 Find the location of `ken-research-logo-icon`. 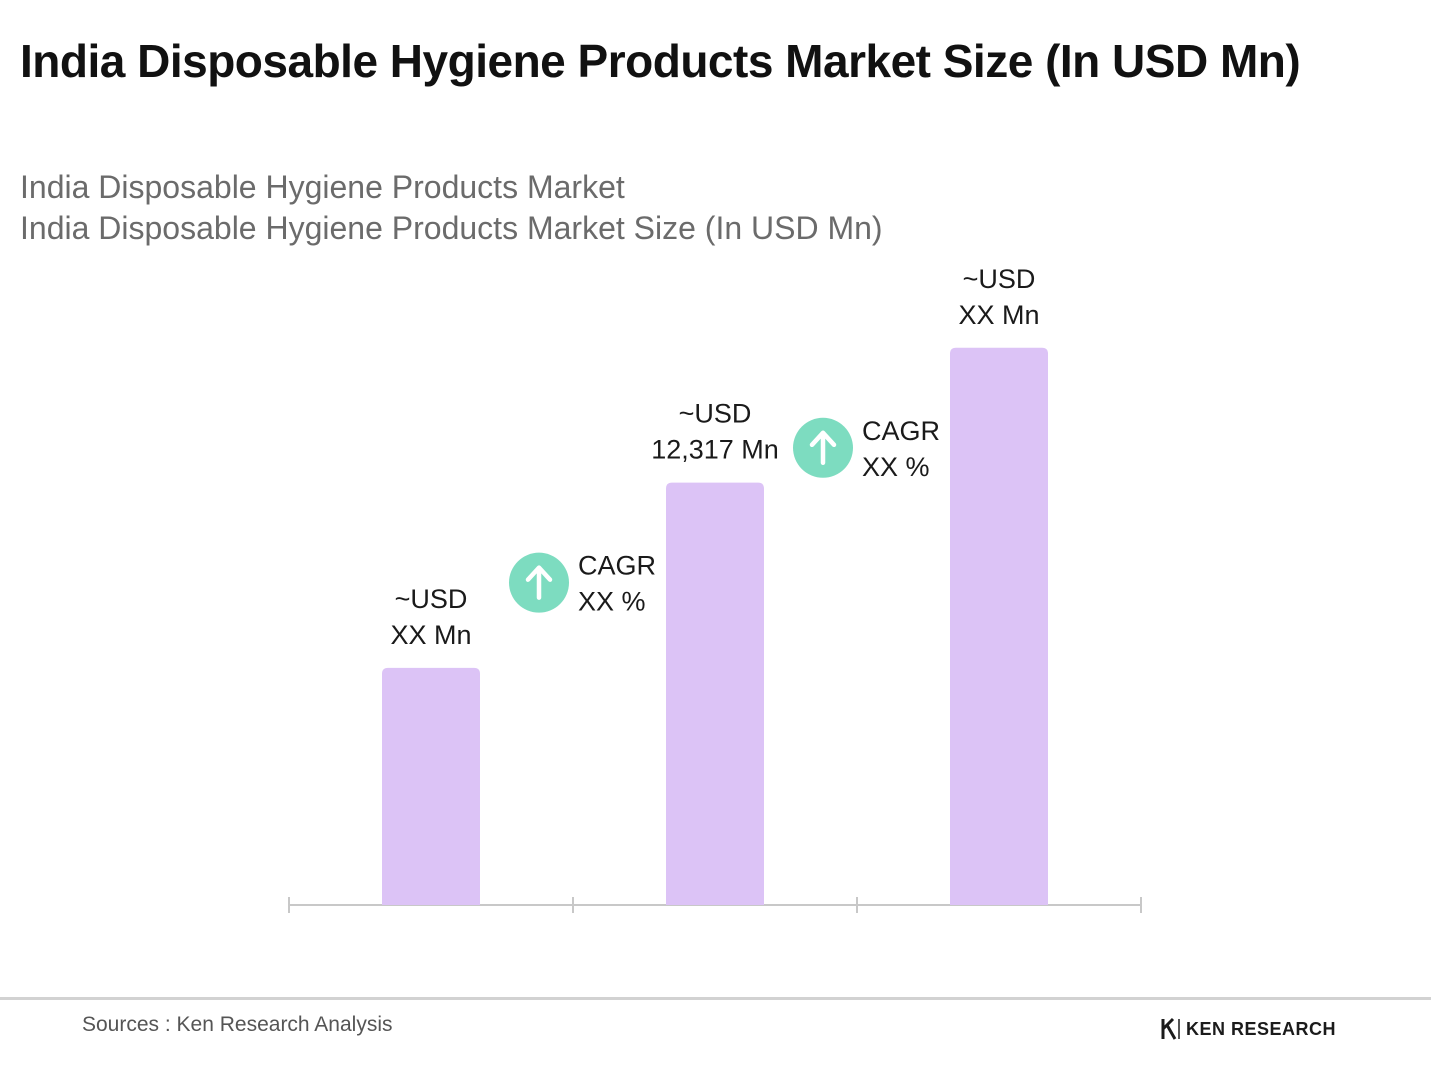

ken-research-logo-icon is located at coordinates (1170, 1028).